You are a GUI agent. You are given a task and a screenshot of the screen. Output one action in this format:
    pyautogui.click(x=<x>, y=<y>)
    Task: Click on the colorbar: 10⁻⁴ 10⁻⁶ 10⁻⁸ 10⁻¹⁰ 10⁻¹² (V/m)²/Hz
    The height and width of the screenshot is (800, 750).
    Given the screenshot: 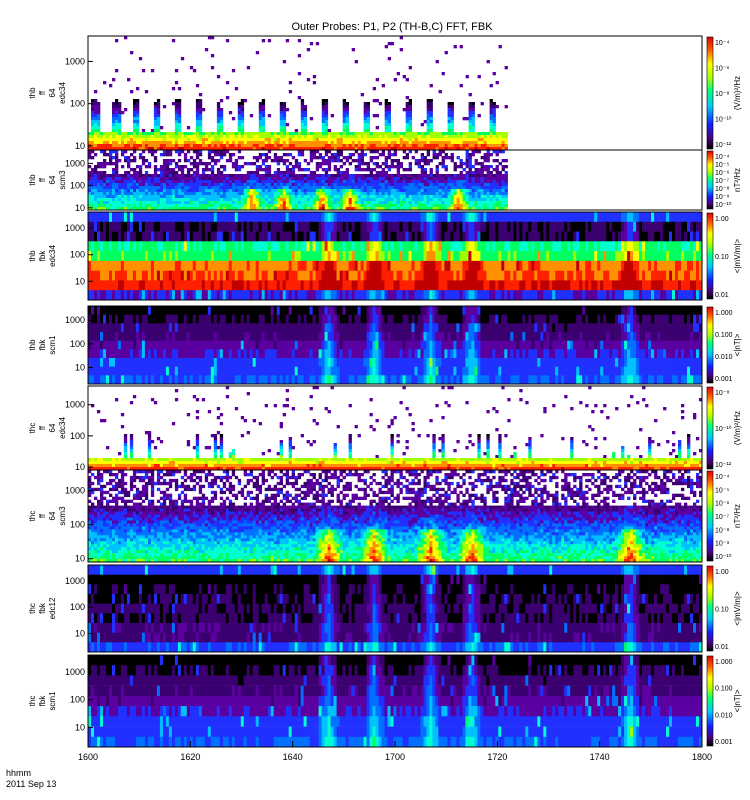 What is the action you would take?
    pyautogui.click(x=724, y=93)
    